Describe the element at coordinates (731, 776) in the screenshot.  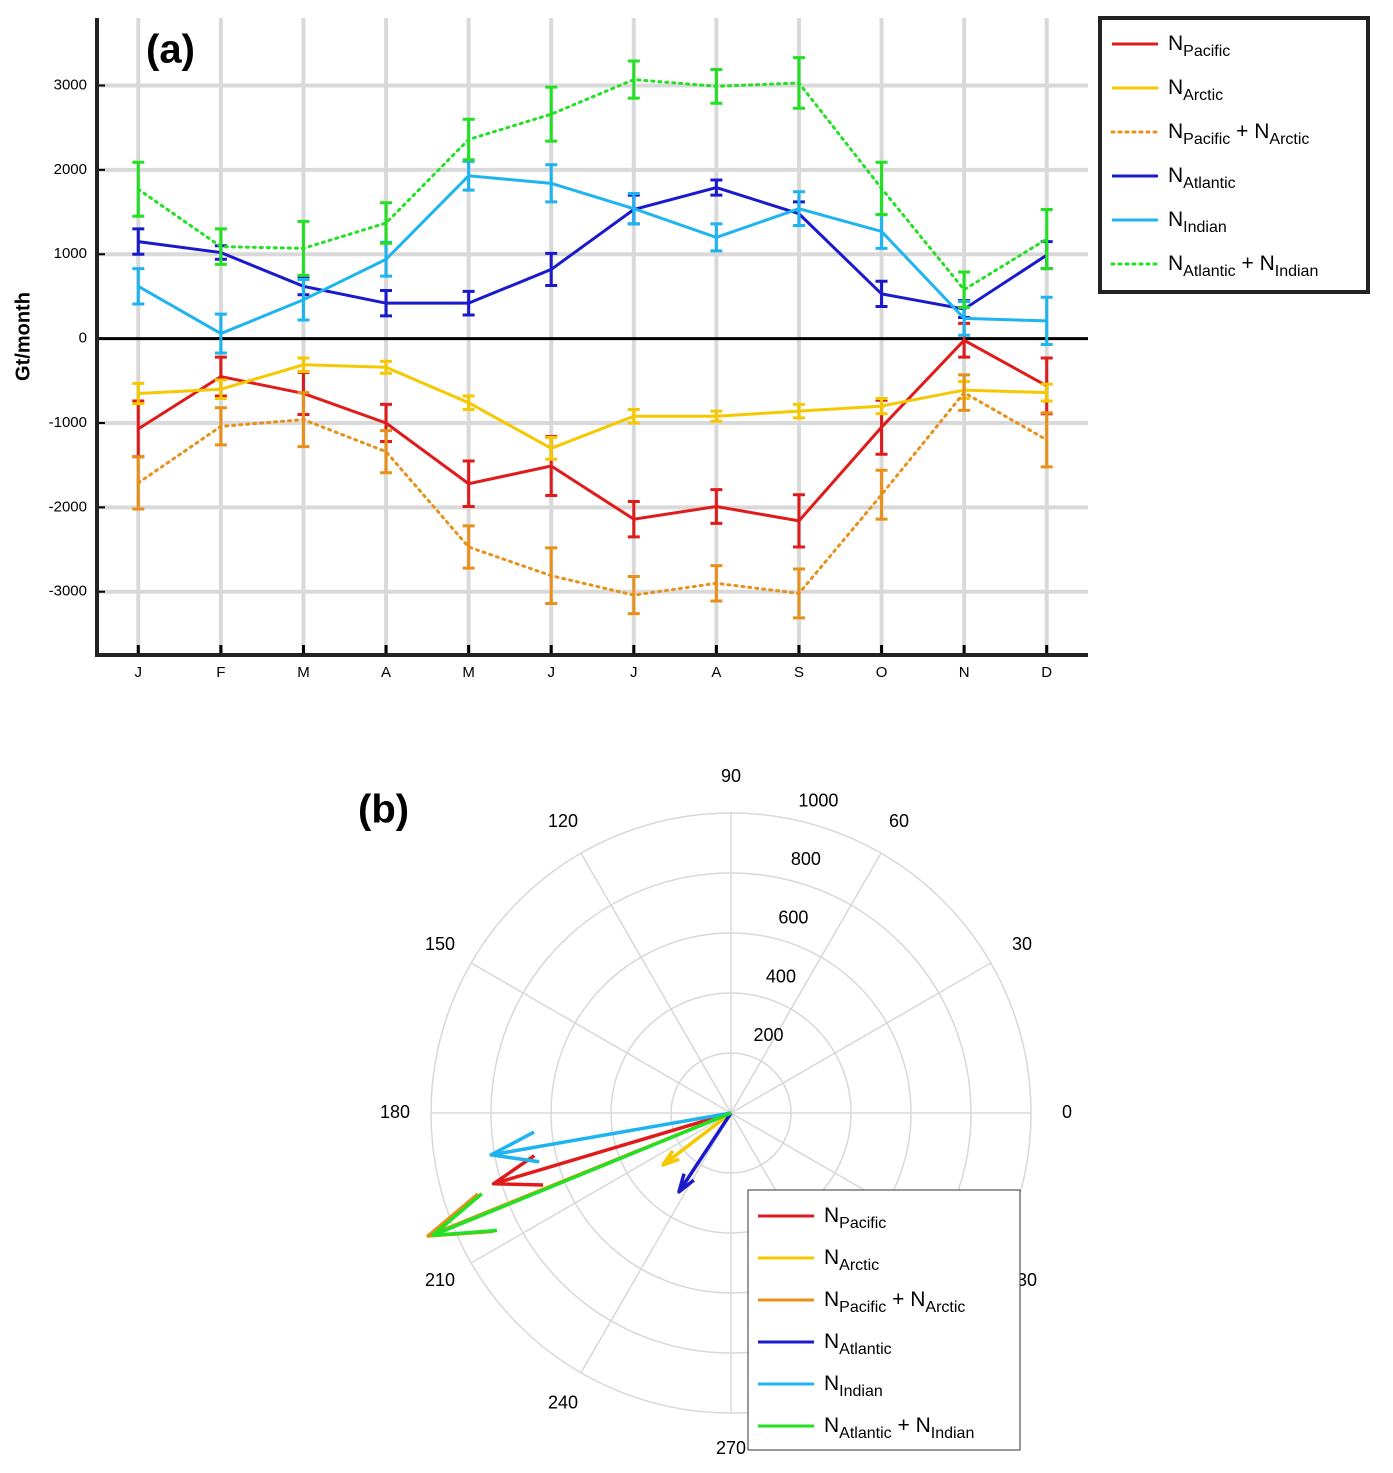
I see `theta-tick-label: 90` at that location.